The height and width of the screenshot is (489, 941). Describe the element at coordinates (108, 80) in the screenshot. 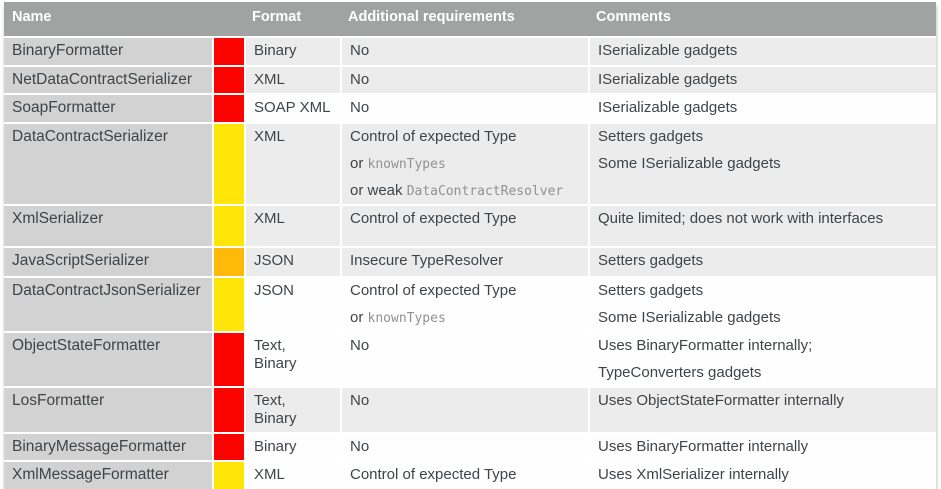

I see `name-cell: NetDataContractSerializer` at that location.